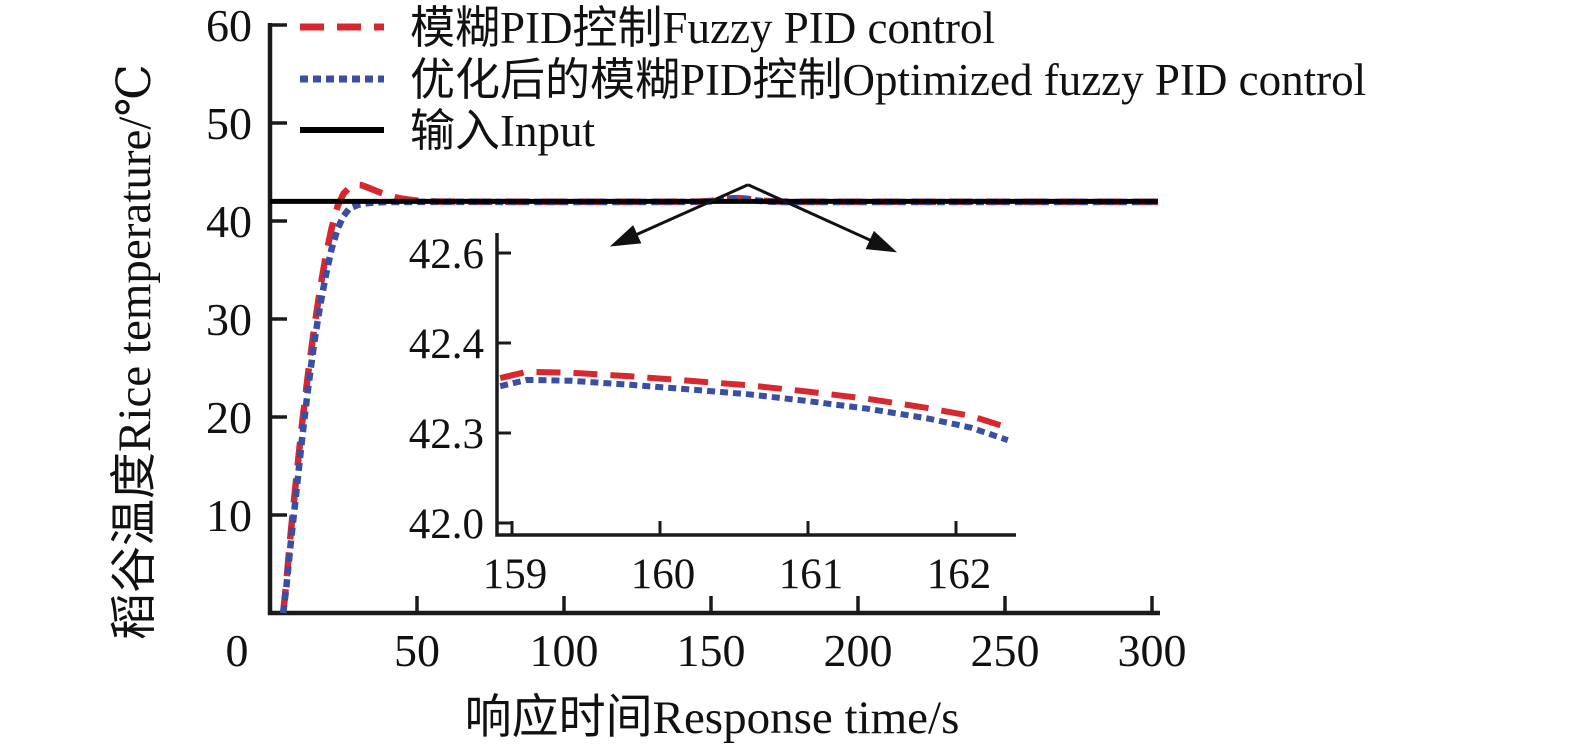  What do you see at coordinates (754, 399) in the screenshot?
I see `series-fuzzy-pid-inset` at bounding box center [754, 399].